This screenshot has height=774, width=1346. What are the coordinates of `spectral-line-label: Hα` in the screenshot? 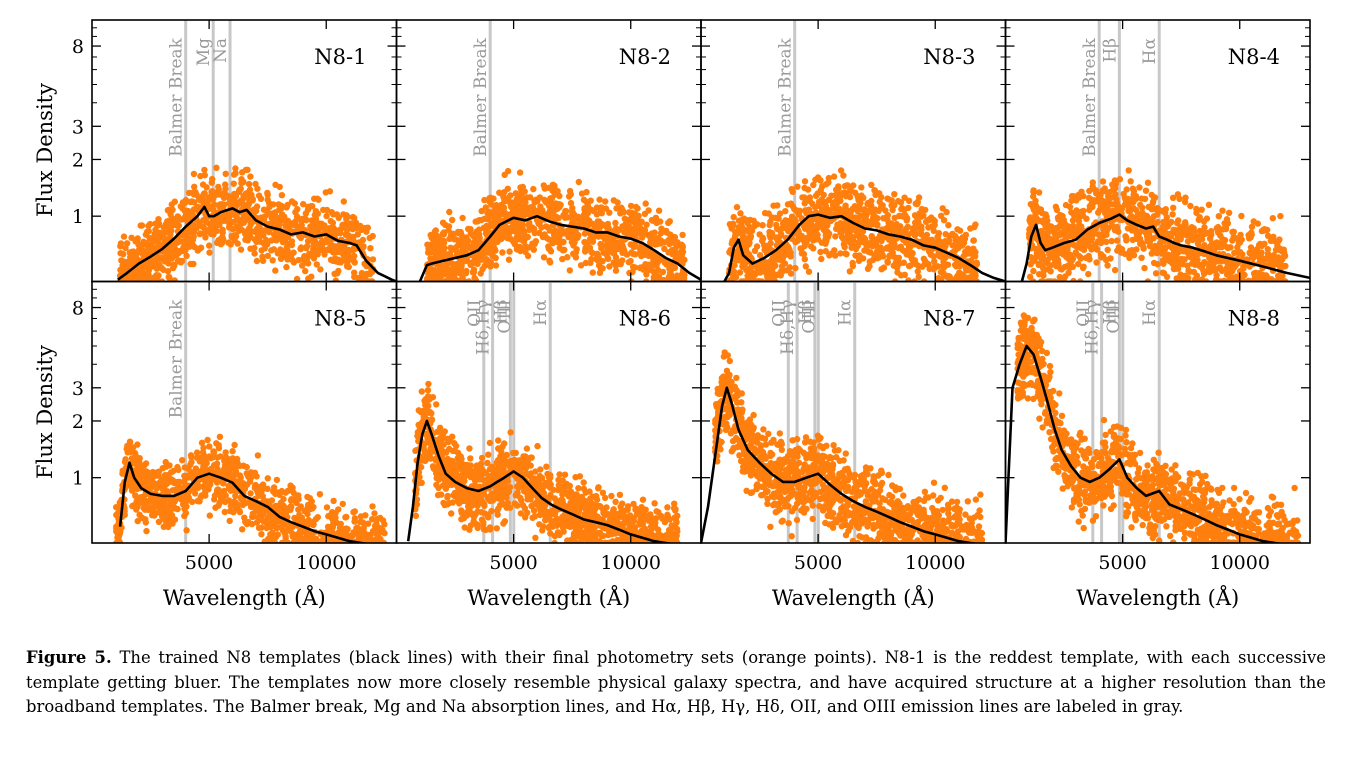 It's located at (1150, 50).